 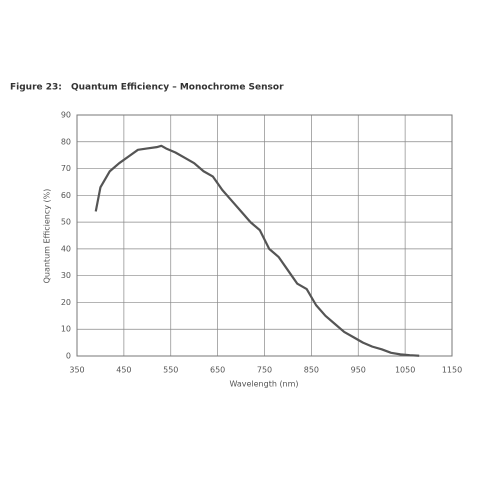 I want to click on x-tick-label: 750, so click(x=264, y=370).